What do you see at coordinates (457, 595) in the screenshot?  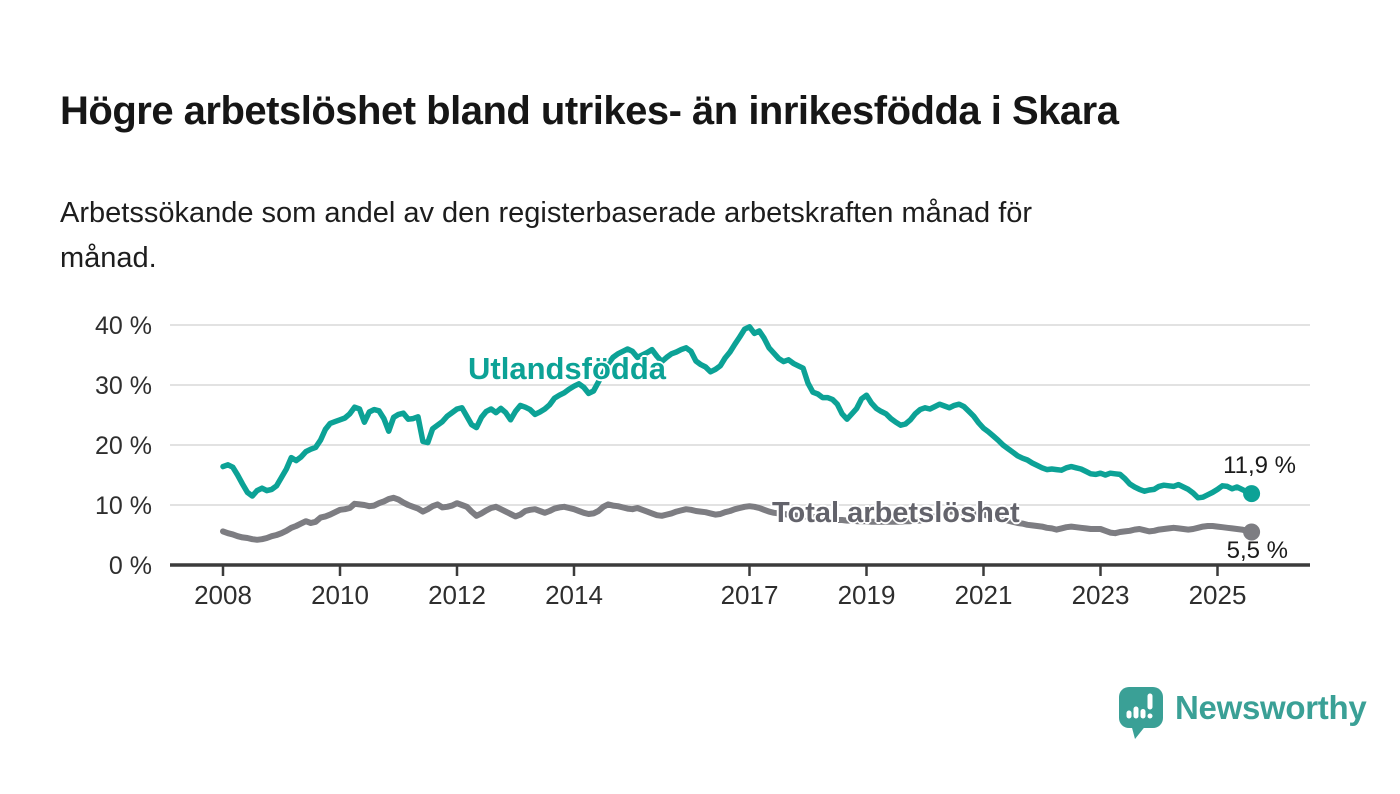 I see `x-axis-tick-label: 2012` at bounding box center [457, 595].